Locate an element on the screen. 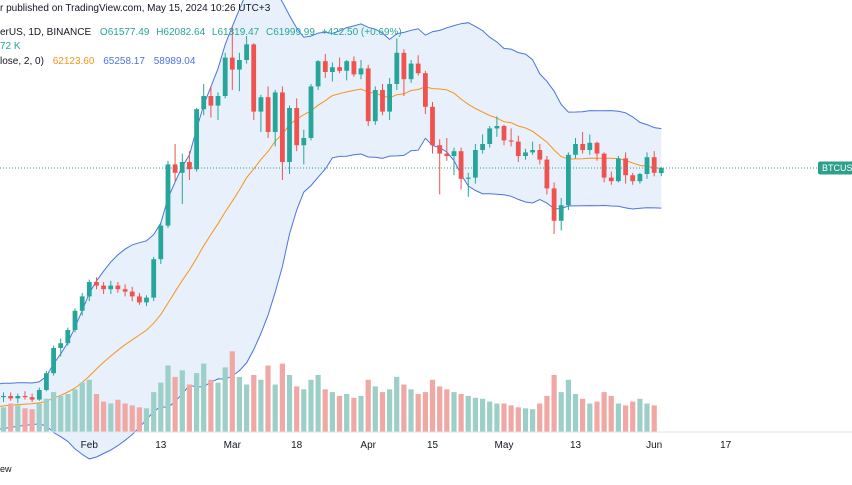  volume-bars is located at coordinates (328, 392).